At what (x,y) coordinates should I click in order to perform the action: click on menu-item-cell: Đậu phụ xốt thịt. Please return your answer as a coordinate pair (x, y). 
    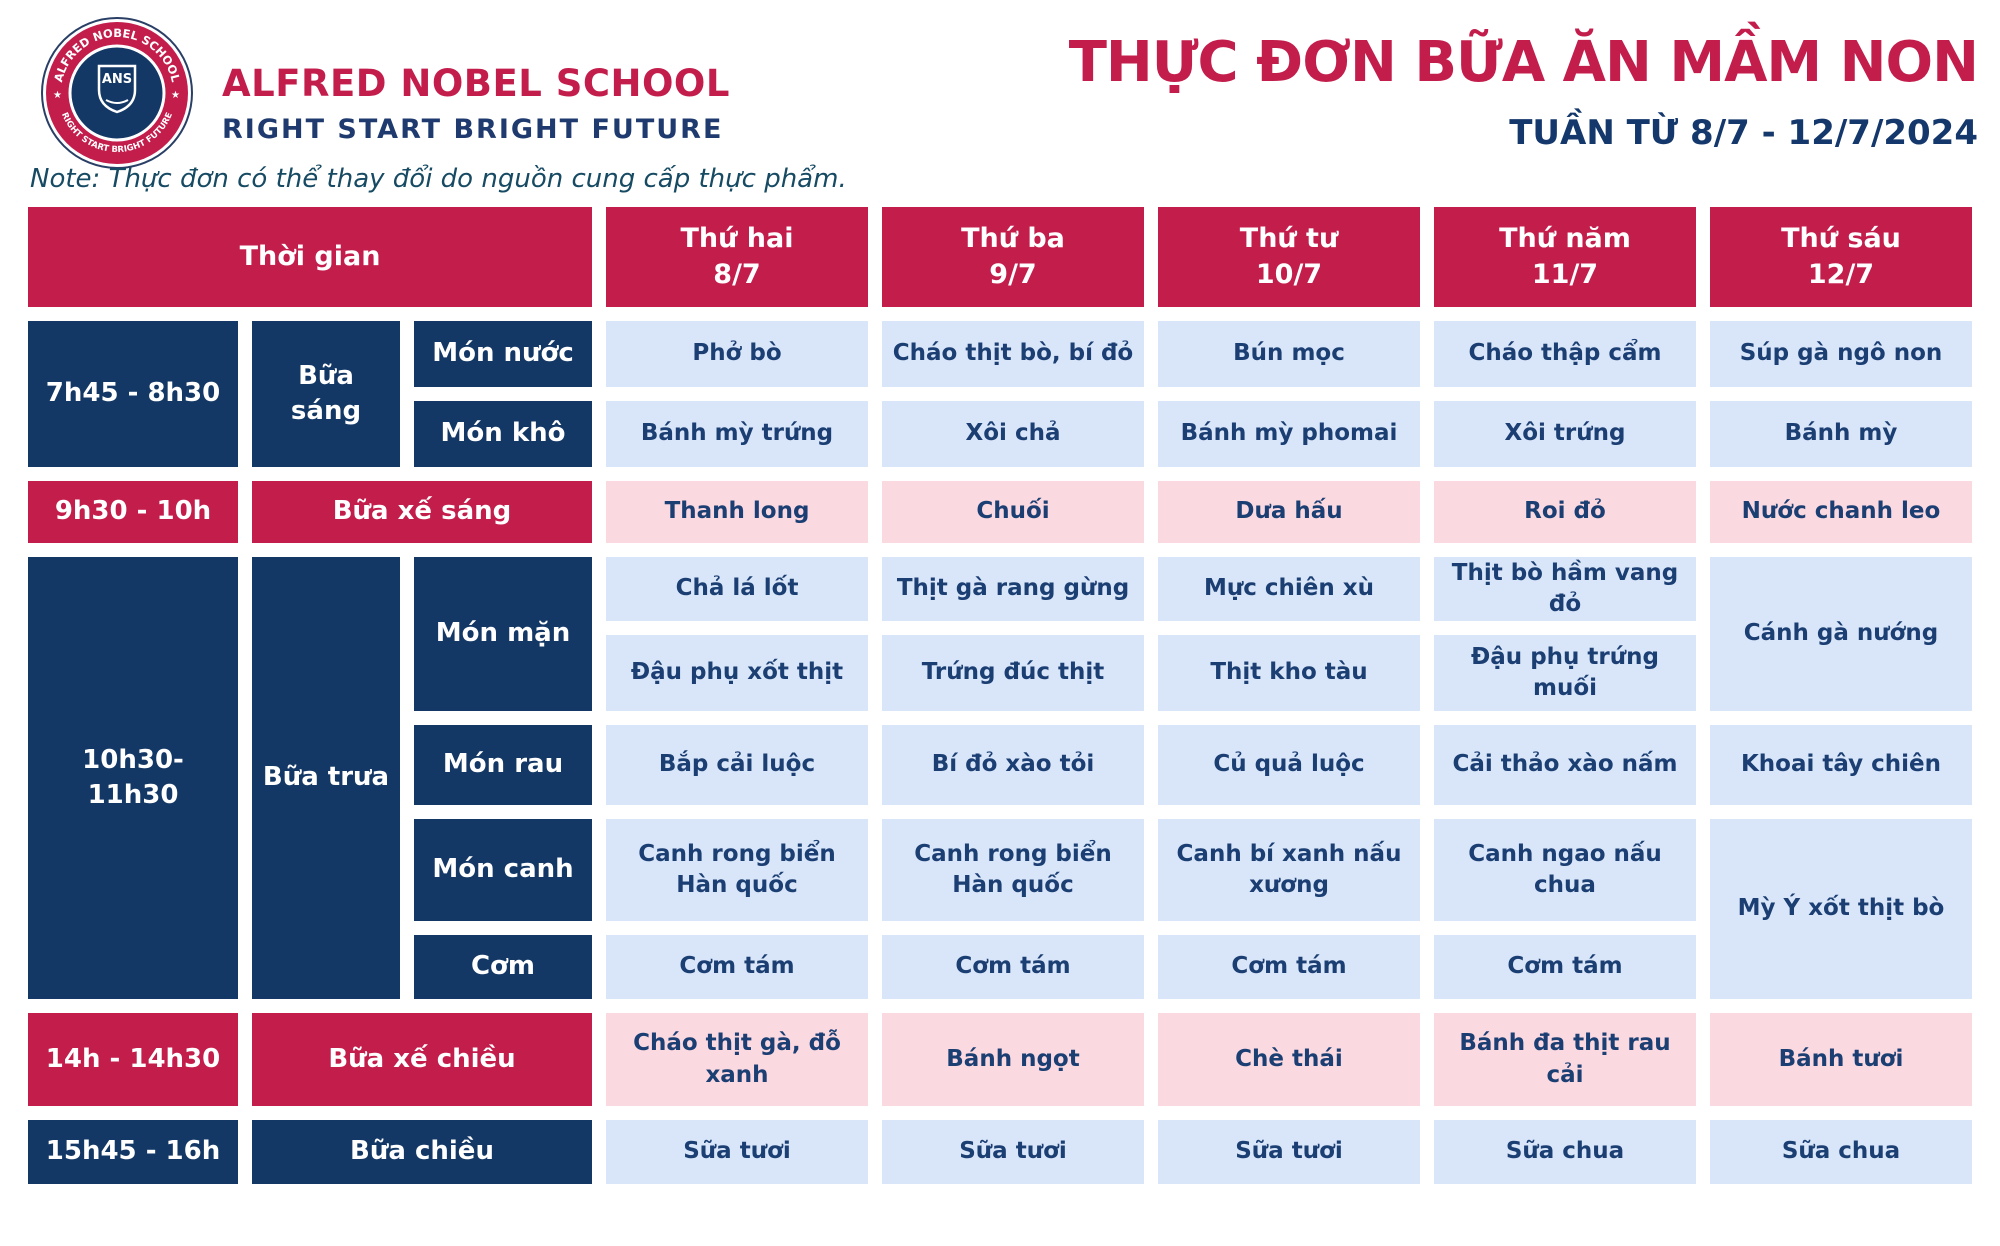
    Looking at the image, I should click on (737, 673).